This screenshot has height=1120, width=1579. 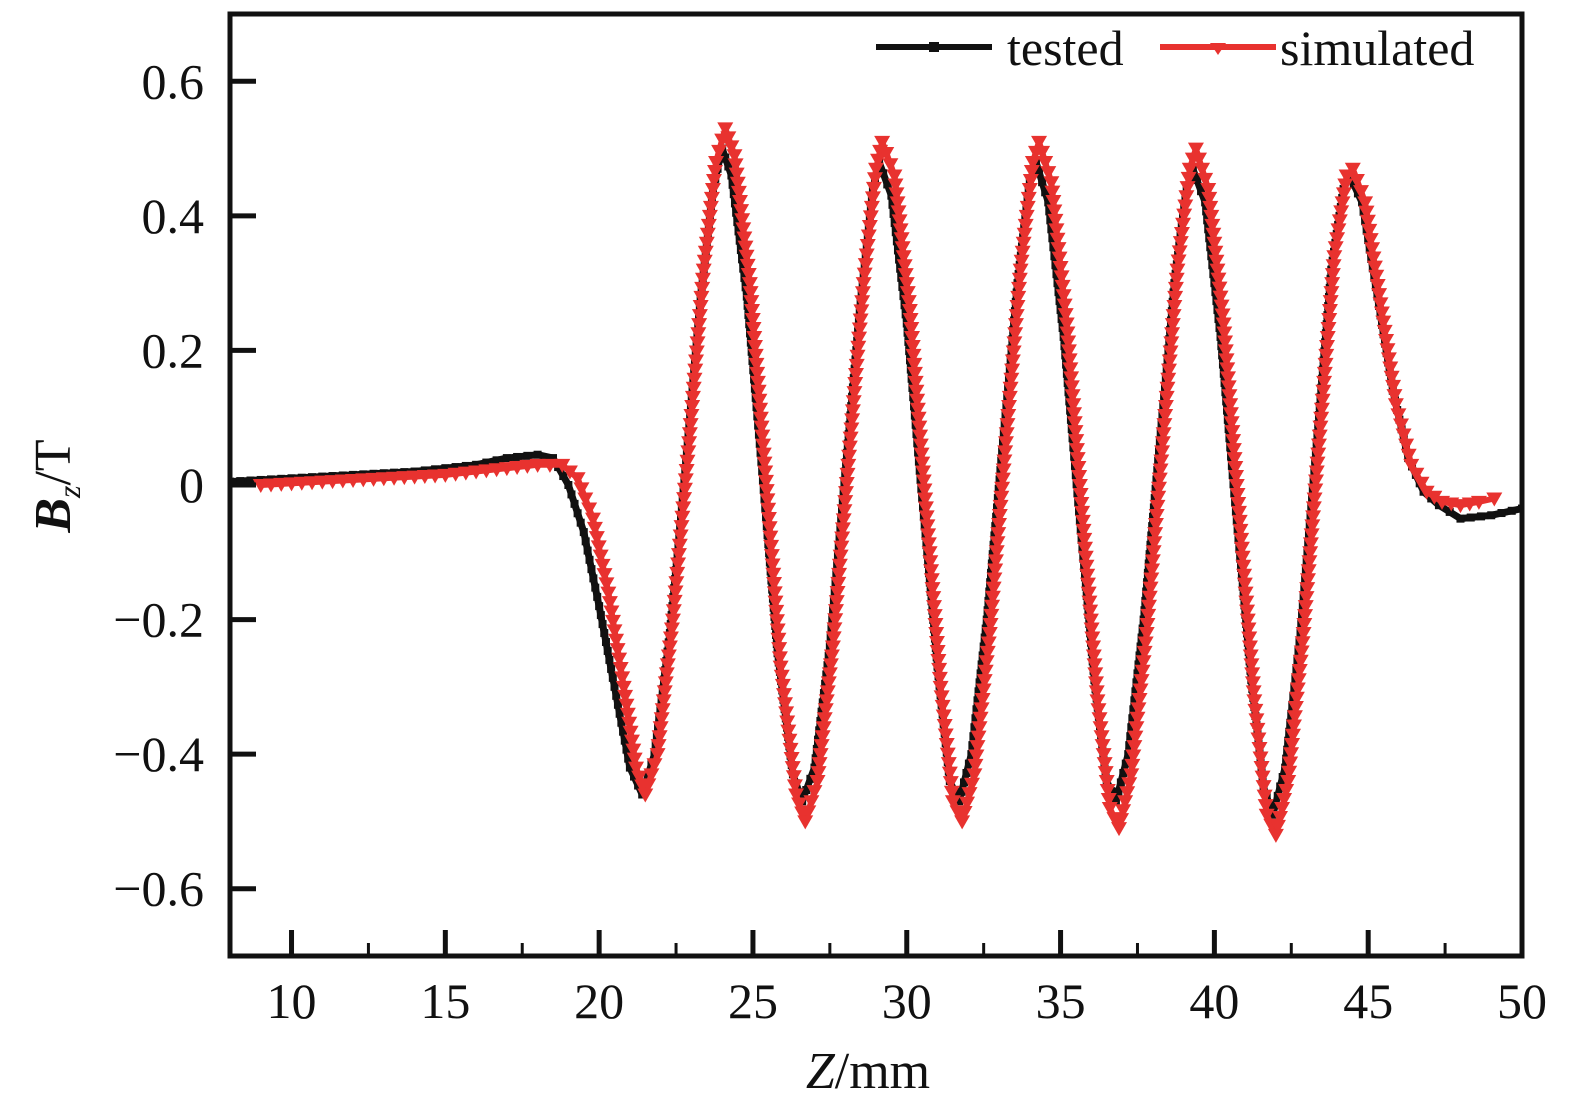 I want to click on x-tick-label: 25, so click(x=753, y=1001).